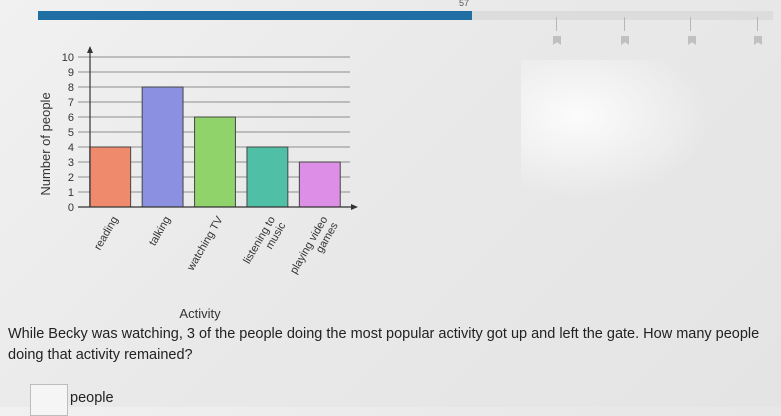 Image resolution: width=781 pixels, height=416 pixels. What do you see at coordinates (616, 130) in the screenshot?
I see `screen-glare` at bounding box center [616, 130].